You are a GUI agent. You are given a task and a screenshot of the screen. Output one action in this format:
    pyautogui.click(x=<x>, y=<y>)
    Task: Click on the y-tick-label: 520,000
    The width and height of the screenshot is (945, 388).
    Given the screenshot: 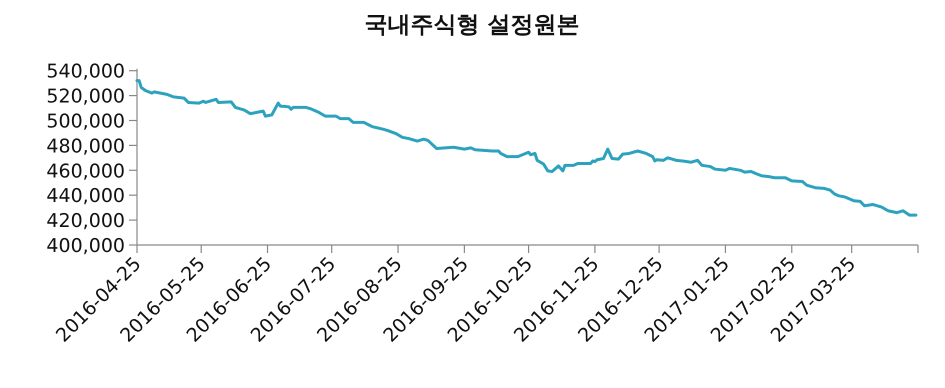 What is the action you would take?
    pyautogui.click(x=85, y=97)
    